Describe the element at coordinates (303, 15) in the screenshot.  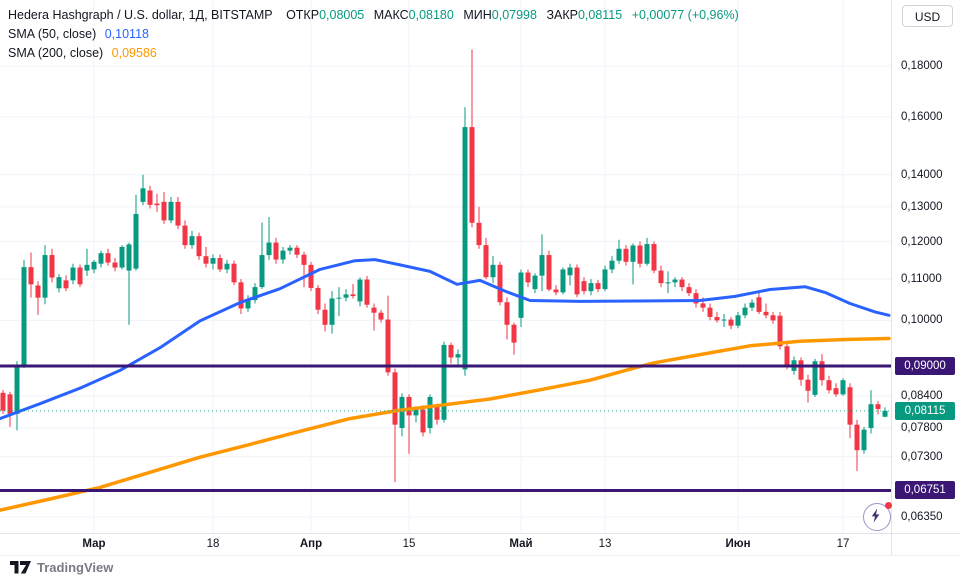
I see `open-label: ОТКР` at that location.